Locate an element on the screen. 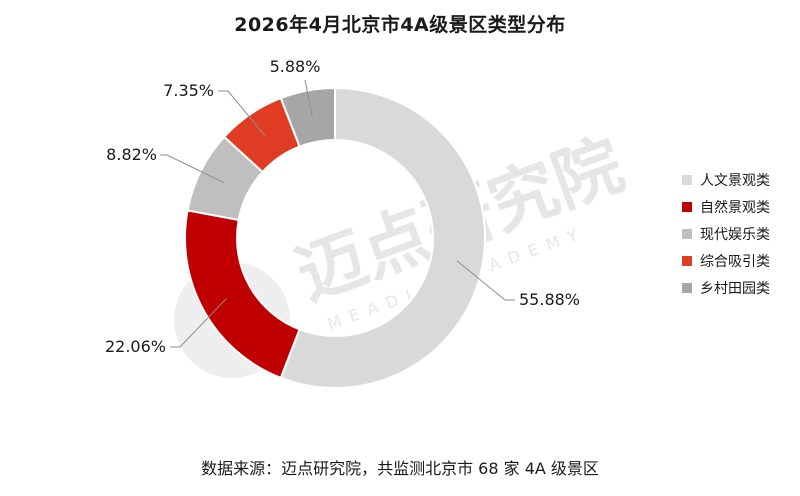  legend-item: 人文景观类 is located at coordinates (726, 179).